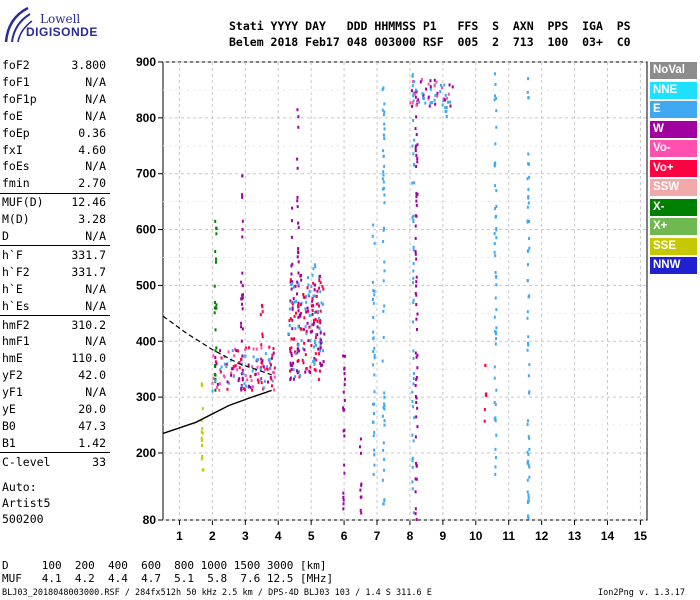 This screenshot has width=700, height=600. I want to click on param-value: N/A, so click(95, 166).